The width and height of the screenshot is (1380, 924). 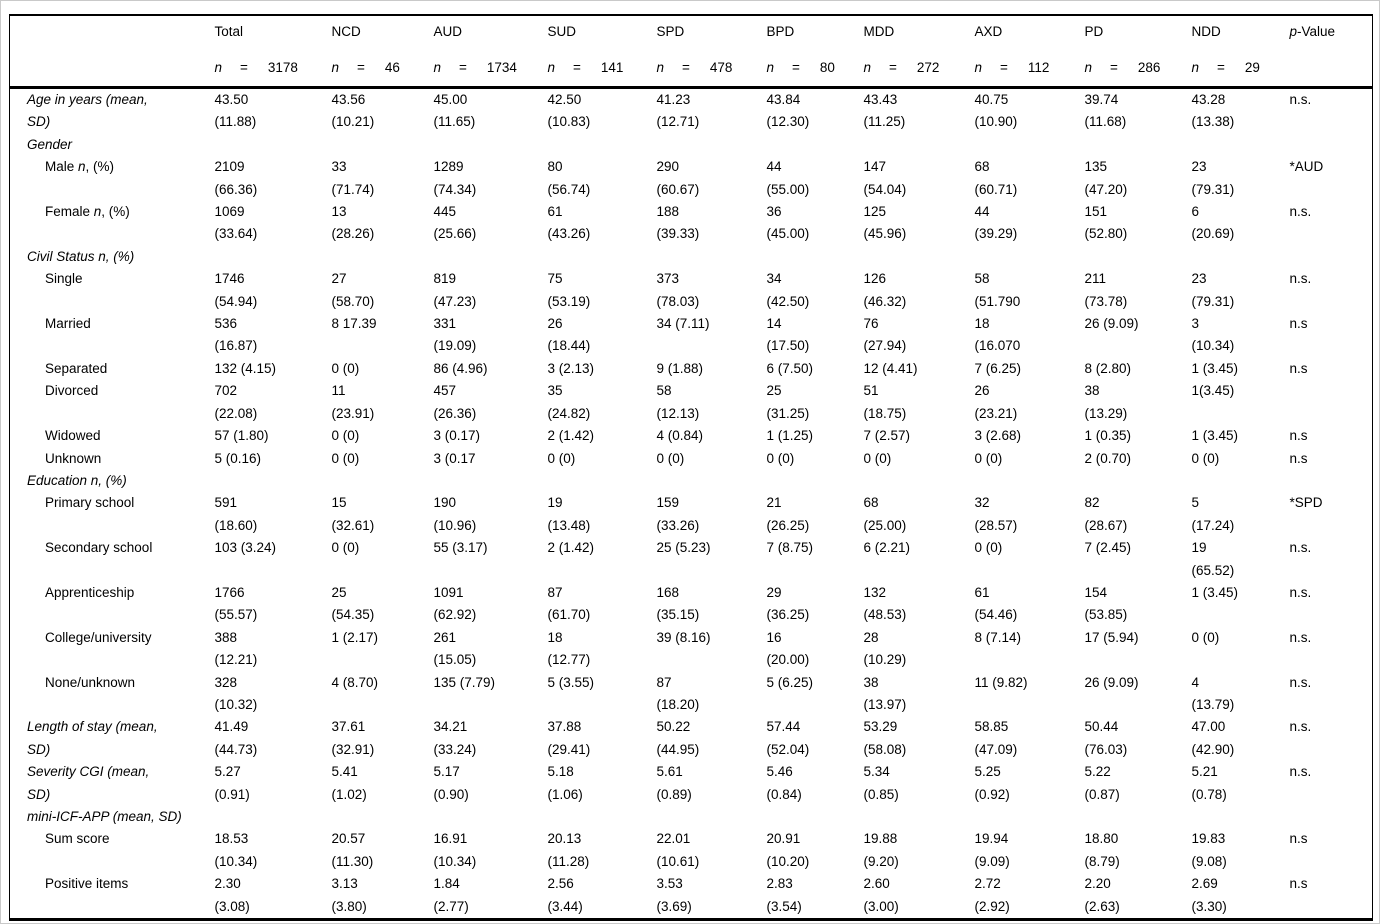 I want to click on data-cell: 13 (28.26), so click(x=353, y=223).